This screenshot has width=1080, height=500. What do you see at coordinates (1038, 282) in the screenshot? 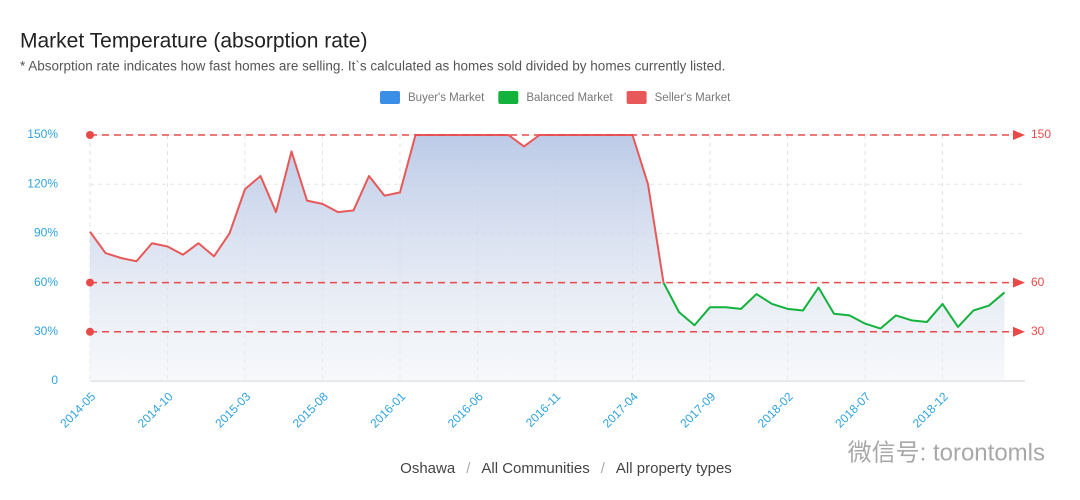
I see `threshold-label: 60` at bounding box center [1038, 282].